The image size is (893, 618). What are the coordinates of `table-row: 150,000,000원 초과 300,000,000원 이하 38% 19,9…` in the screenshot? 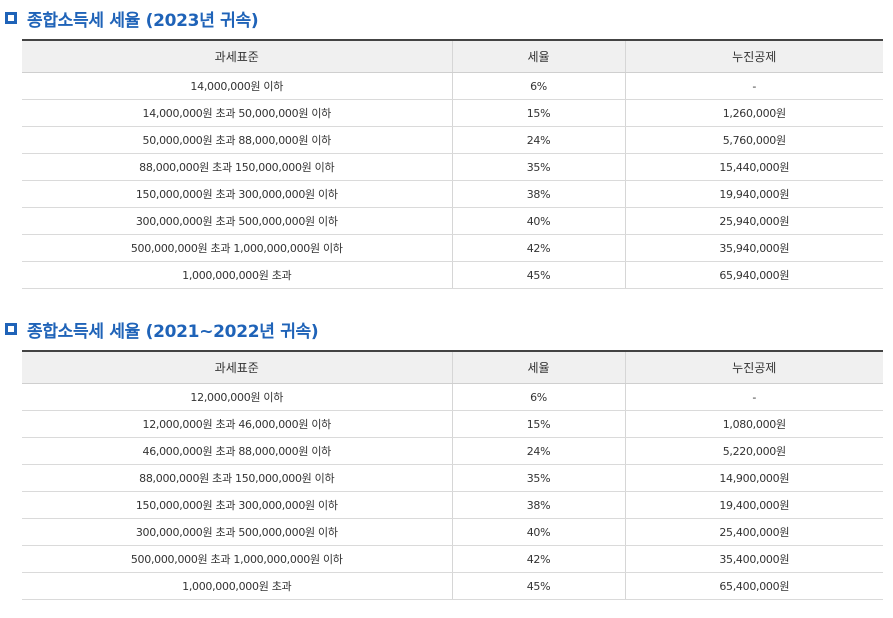 It's located at (452, 194).